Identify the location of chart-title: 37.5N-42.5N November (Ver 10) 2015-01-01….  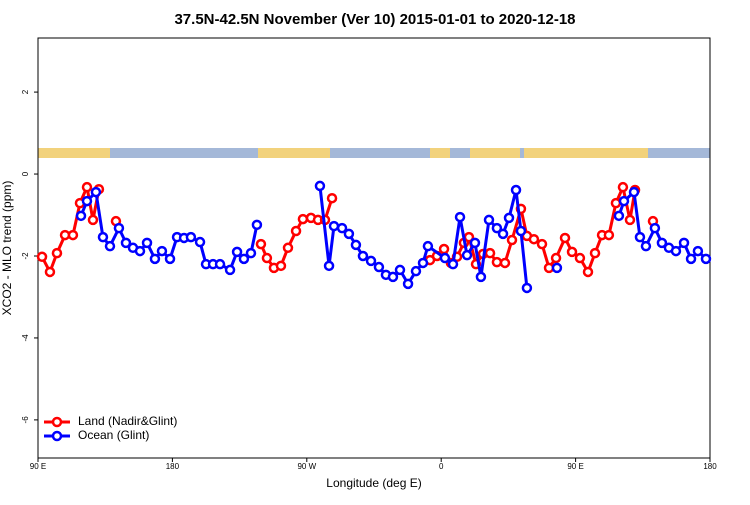
(374, 19).